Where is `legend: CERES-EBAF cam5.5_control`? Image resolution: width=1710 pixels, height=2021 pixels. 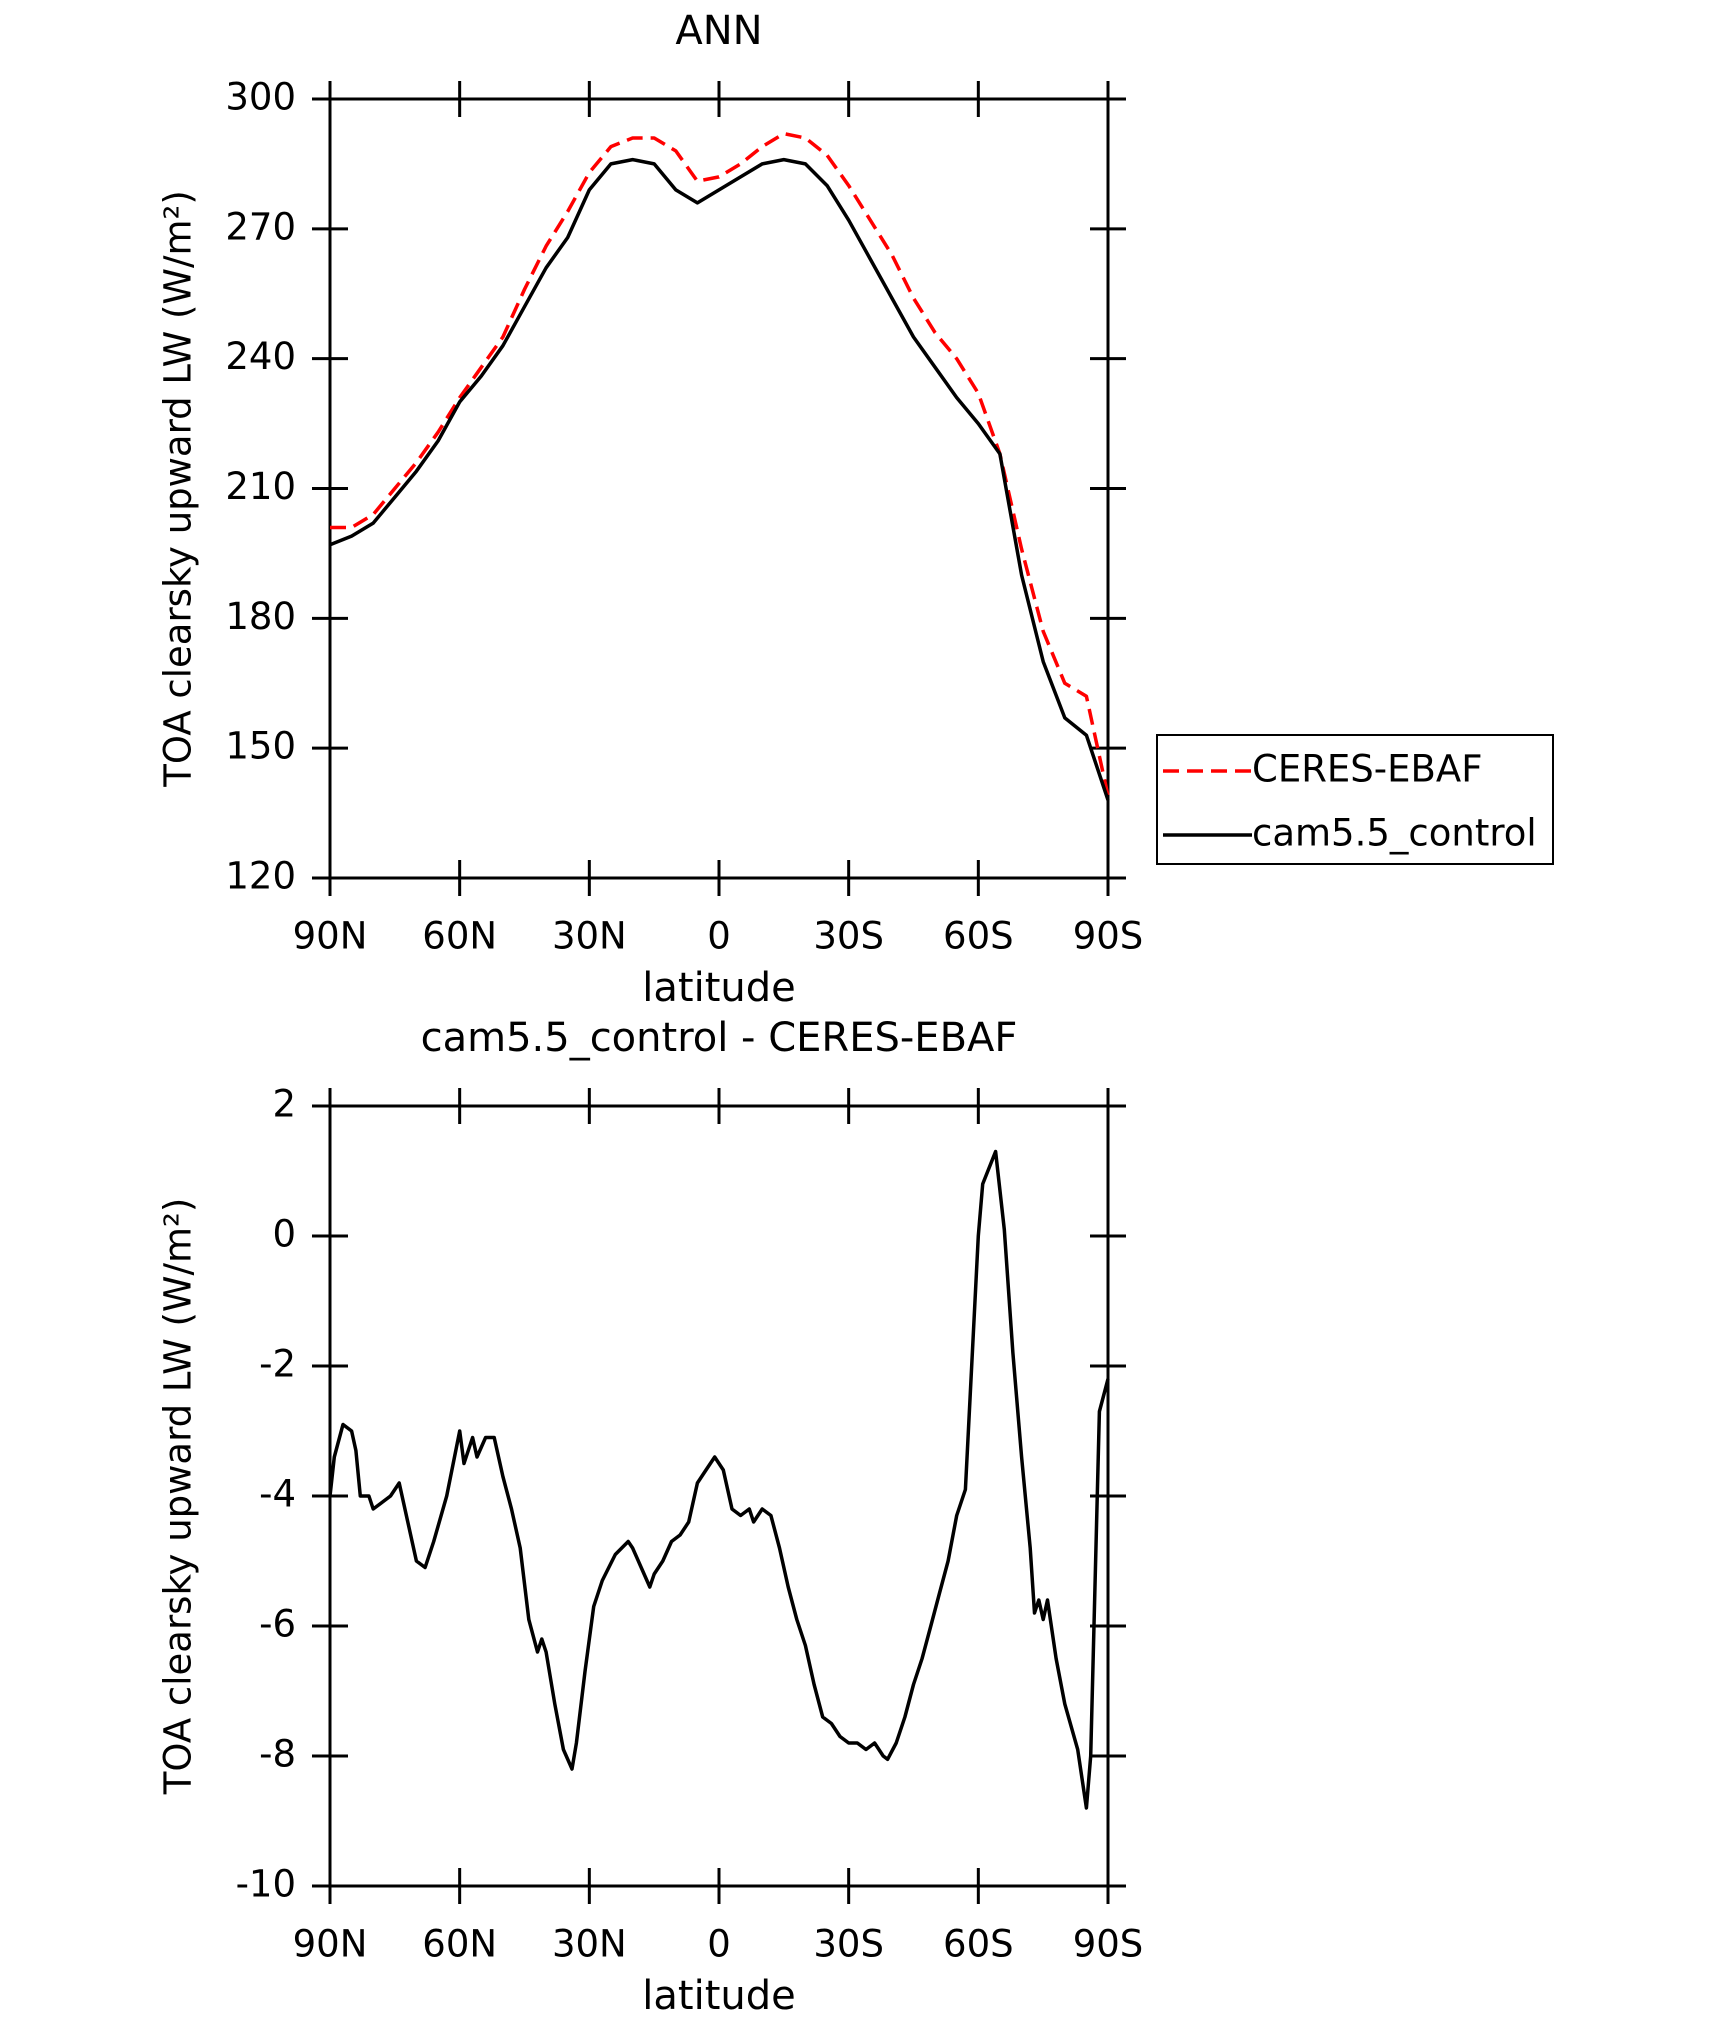
legend: CERES-EBAF cam5.5_control is located at coordinates (1355, 799).